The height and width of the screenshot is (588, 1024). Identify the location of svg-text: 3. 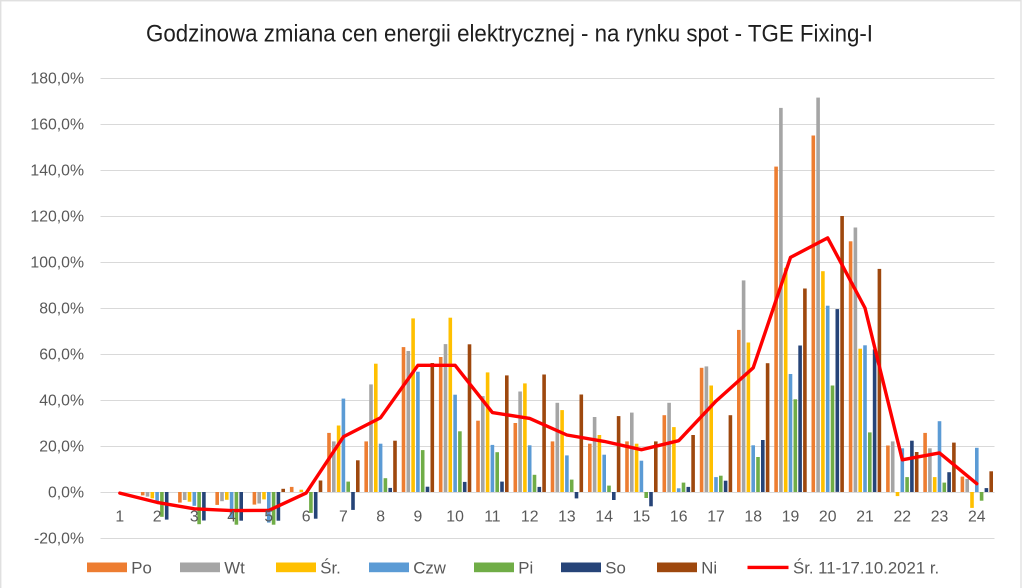
(194, 516).